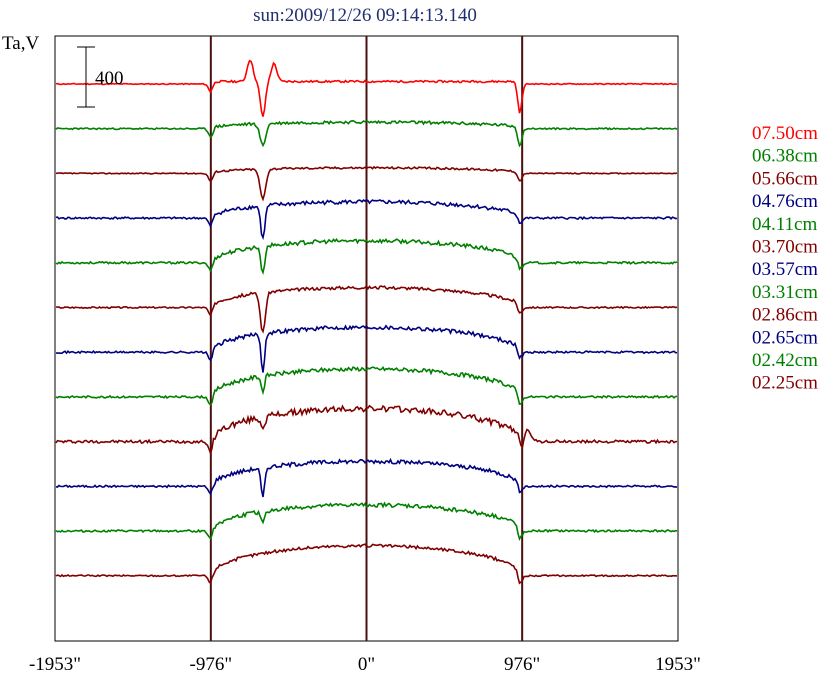 The width and height of the screenshot is (830, 676). I want to click on legend-entry: 06.38cm, so click(785, 156).